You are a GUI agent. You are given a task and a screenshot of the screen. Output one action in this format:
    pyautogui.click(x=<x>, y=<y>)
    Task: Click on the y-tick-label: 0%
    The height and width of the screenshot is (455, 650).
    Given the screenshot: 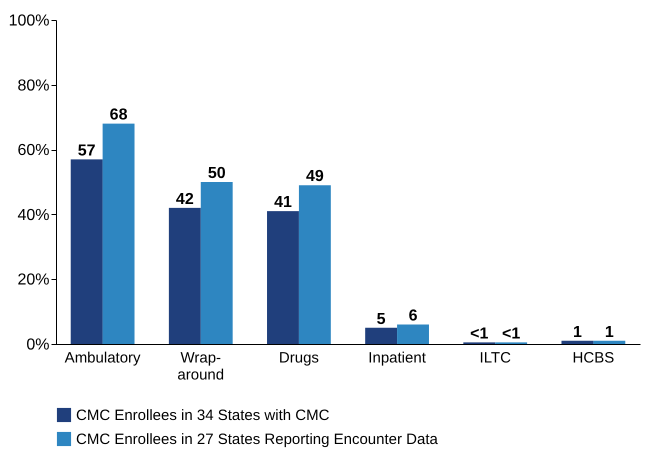 What is the action you would take?
    pyautogui.click(x=38, y=345)
    